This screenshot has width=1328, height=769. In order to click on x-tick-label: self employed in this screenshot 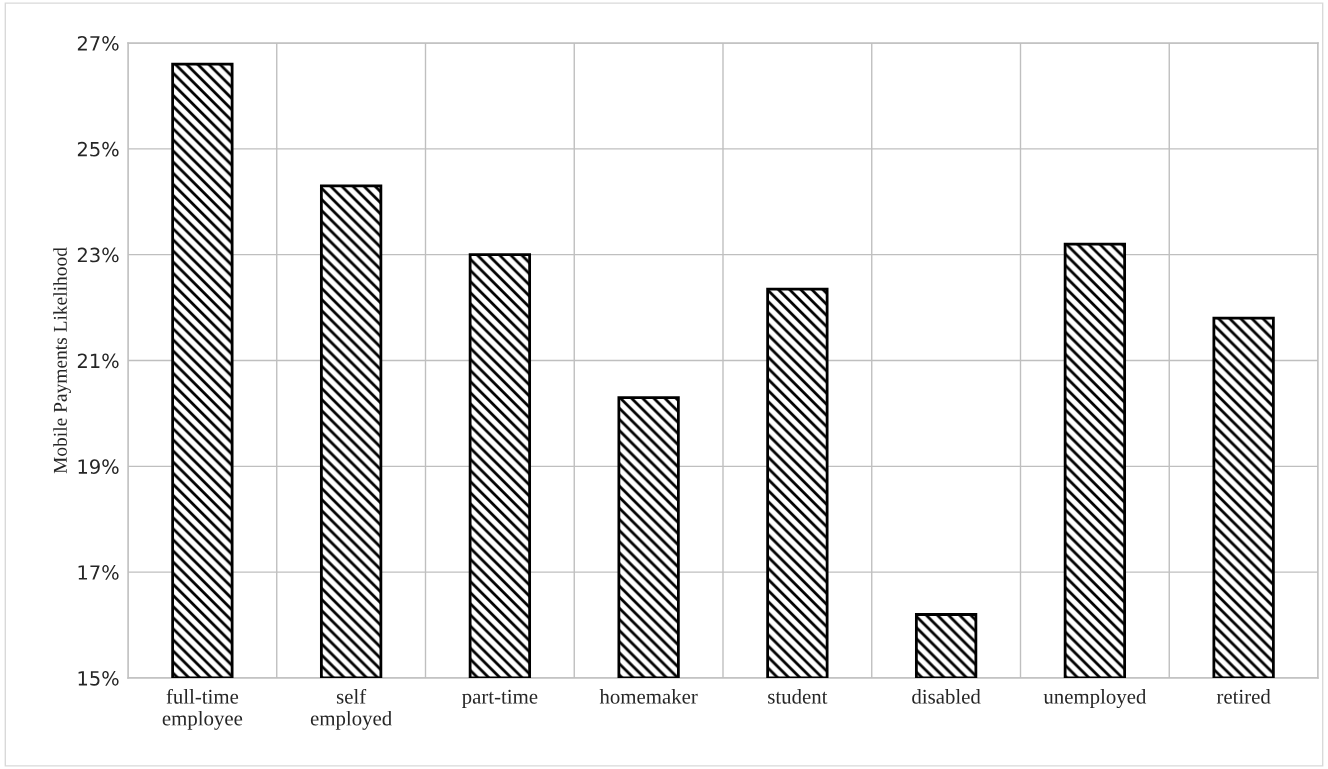, I will do `click(351, 709)`.